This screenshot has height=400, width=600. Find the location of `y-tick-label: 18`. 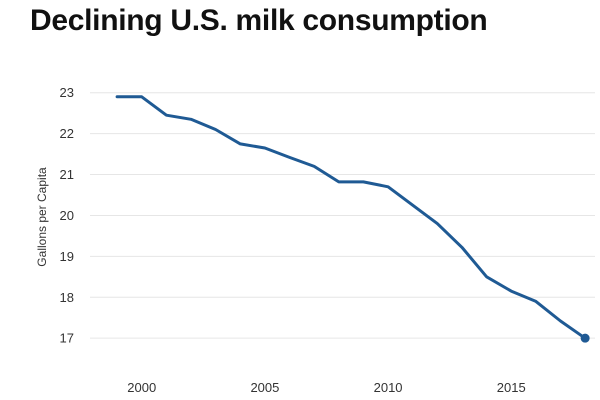

y-tick-label: 18 is located at coordinates (67, 297).